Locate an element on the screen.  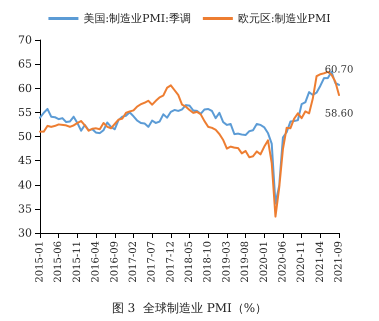
x-tick-label: 2017-02 is located at coordinates (133, 262).